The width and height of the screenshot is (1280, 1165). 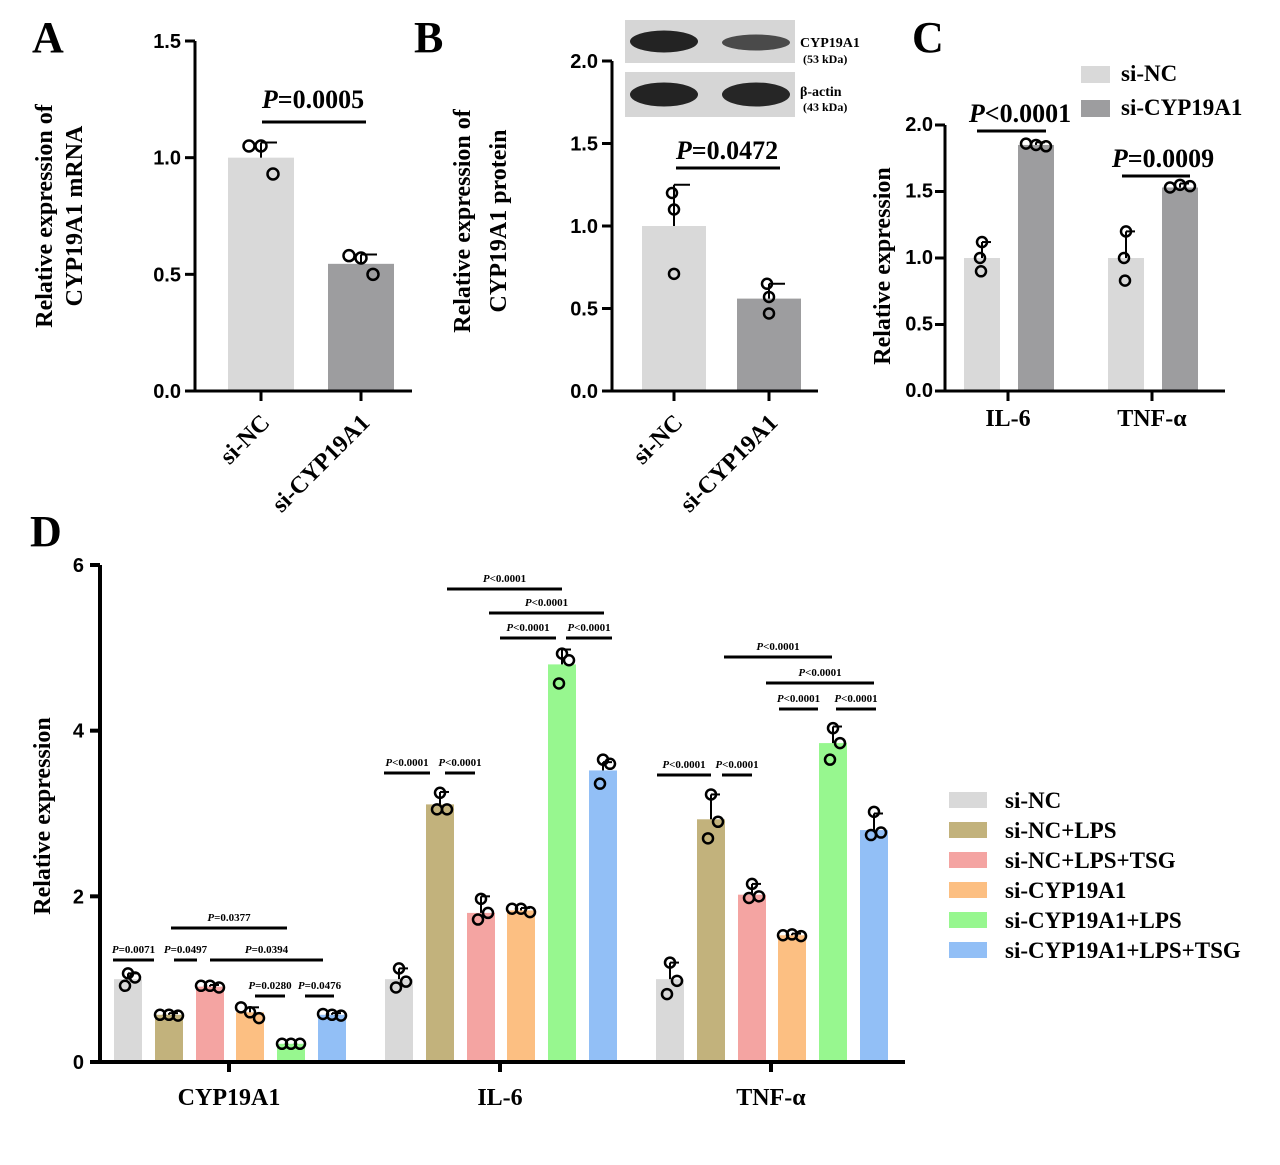 What do you see at coordinates (79, 732) in the screenshot?
I see `y-tick-label: 4` at bounding box center [79, 732].